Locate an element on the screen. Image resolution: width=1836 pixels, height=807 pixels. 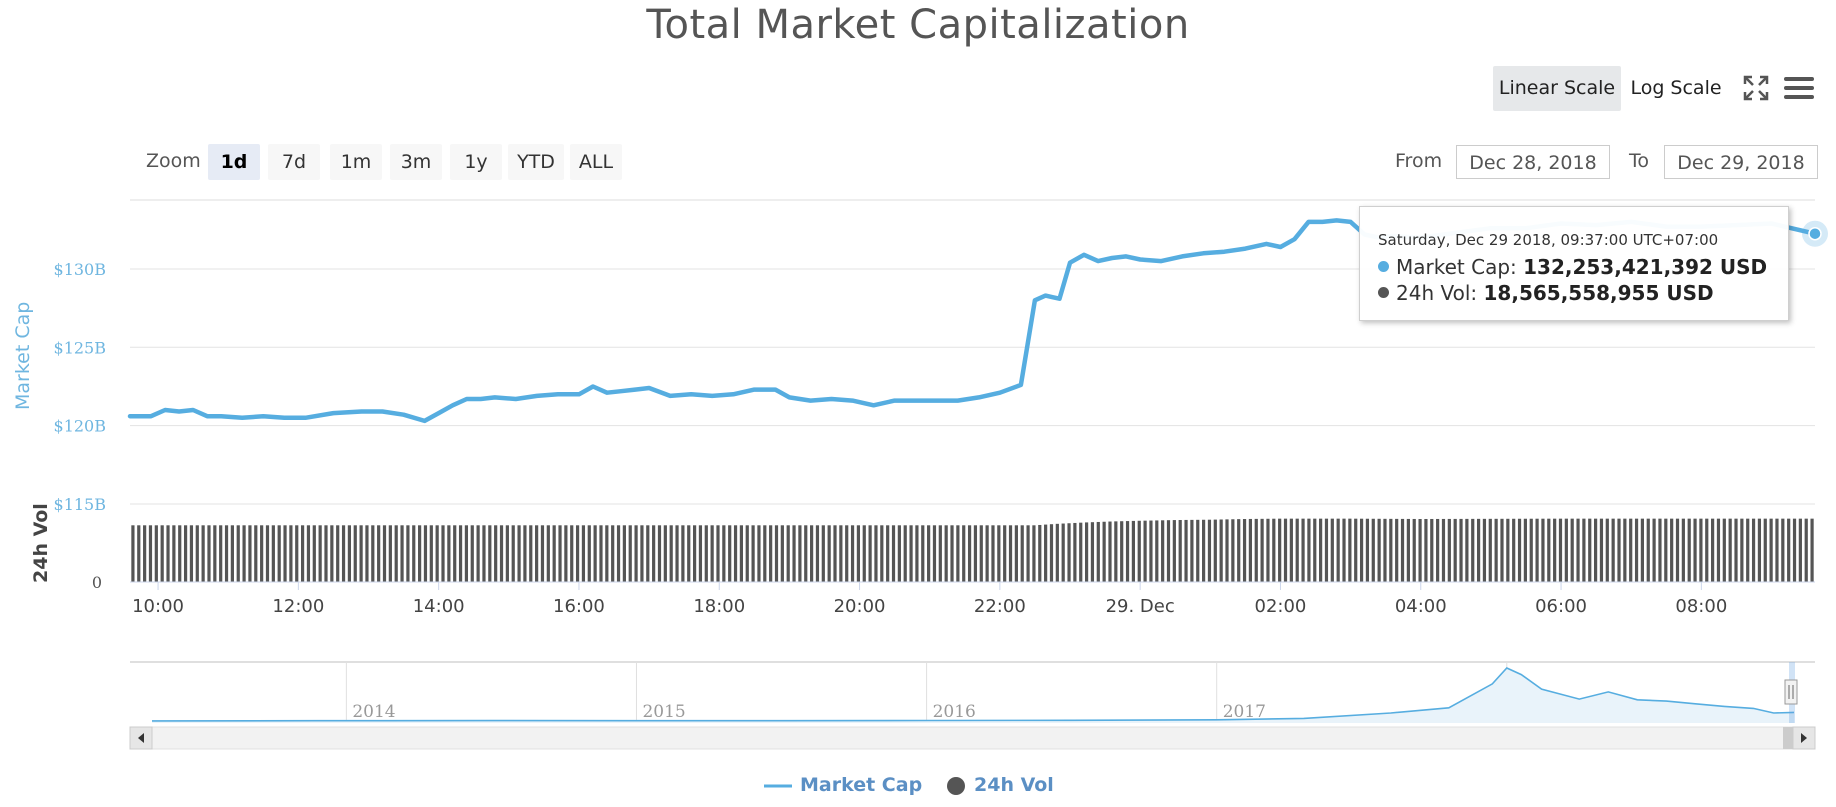
fullscreen-icon is located at coordinates (1756, 88).